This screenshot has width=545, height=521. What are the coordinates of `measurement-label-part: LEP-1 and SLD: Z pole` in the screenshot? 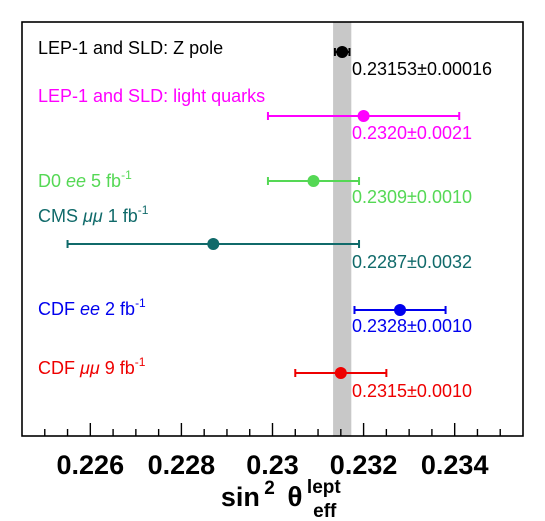 It's located at (130, 48).